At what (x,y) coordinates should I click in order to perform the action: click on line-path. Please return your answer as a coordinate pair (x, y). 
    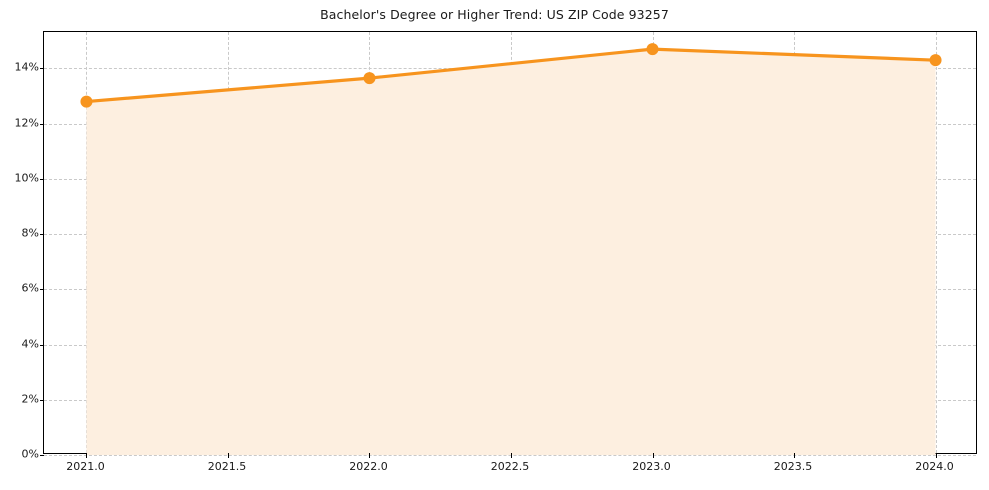
    Looking at the image, I should click on (511, 75).